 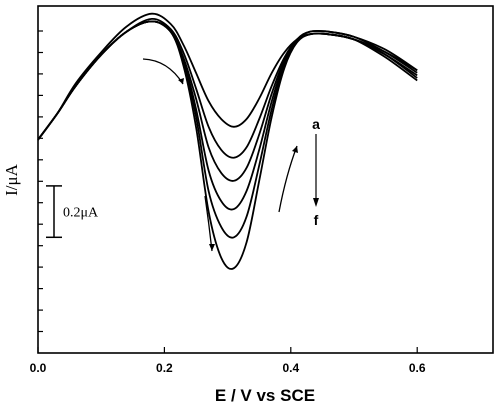 I want to click on x-tick-label: 0.6, so click(x=417, y=368).